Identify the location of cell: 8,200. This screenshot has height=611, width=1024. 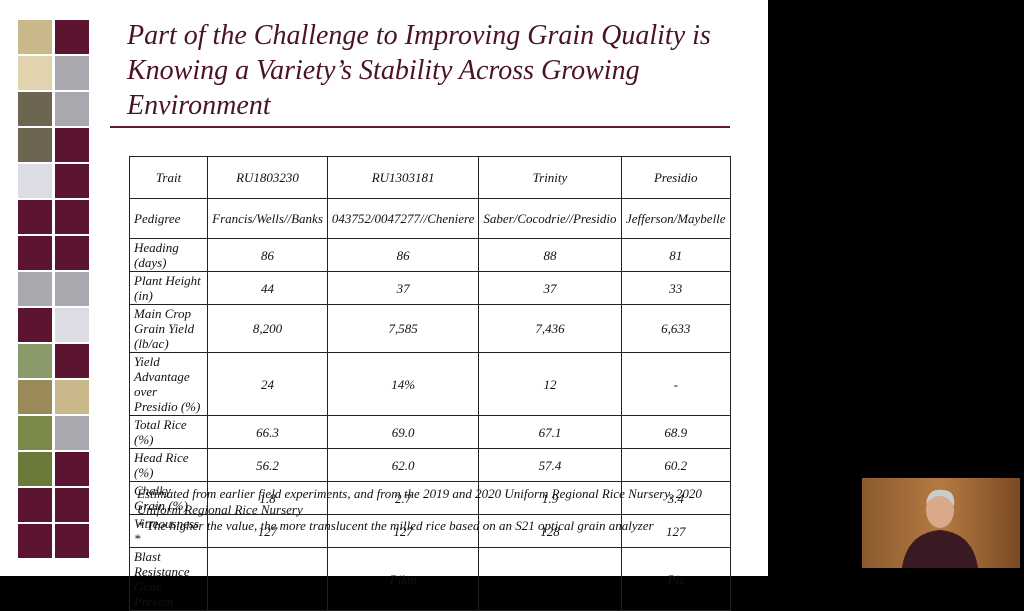
(267, 328).